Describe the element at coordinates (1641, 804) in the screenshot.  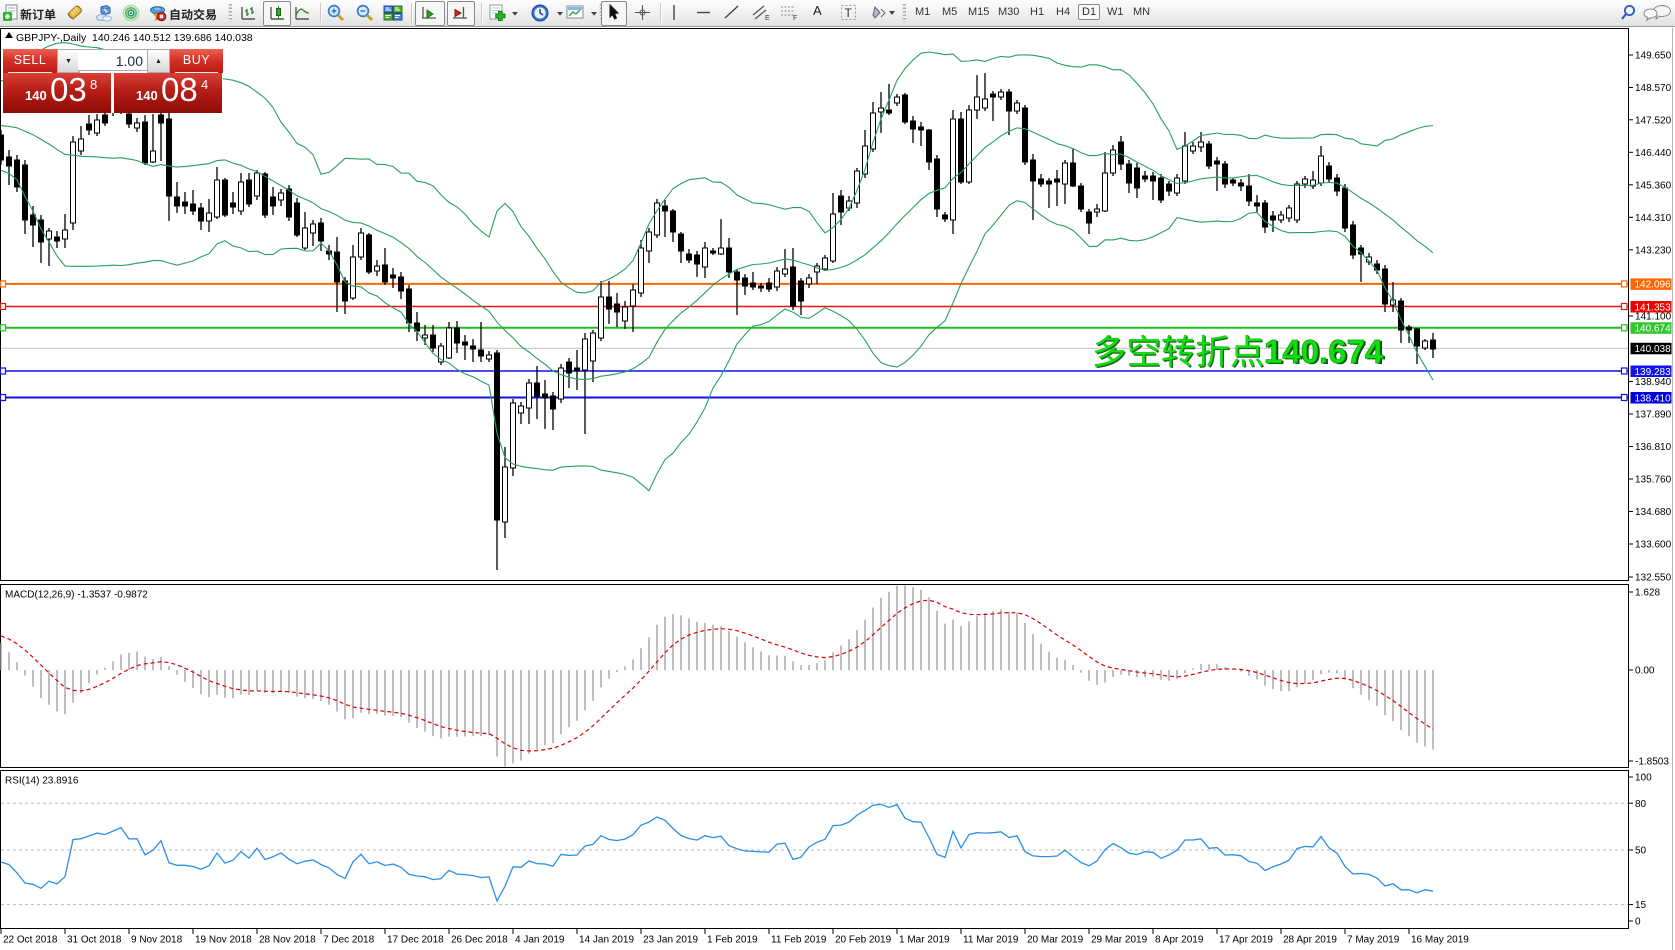
I see `svg-text: 80` at that location.